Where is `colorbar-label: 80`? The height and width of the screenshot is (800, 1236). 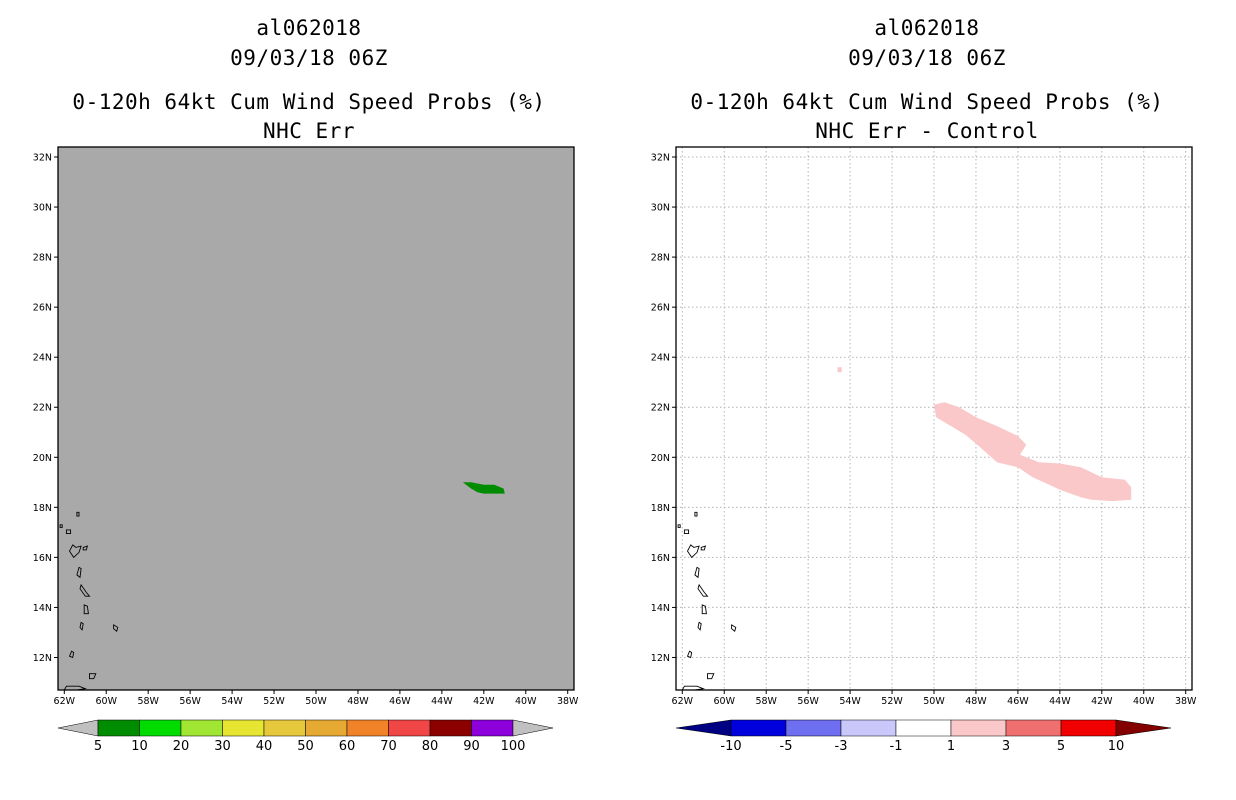
colorbar-label: 80 is located at coordinates (430, 746).